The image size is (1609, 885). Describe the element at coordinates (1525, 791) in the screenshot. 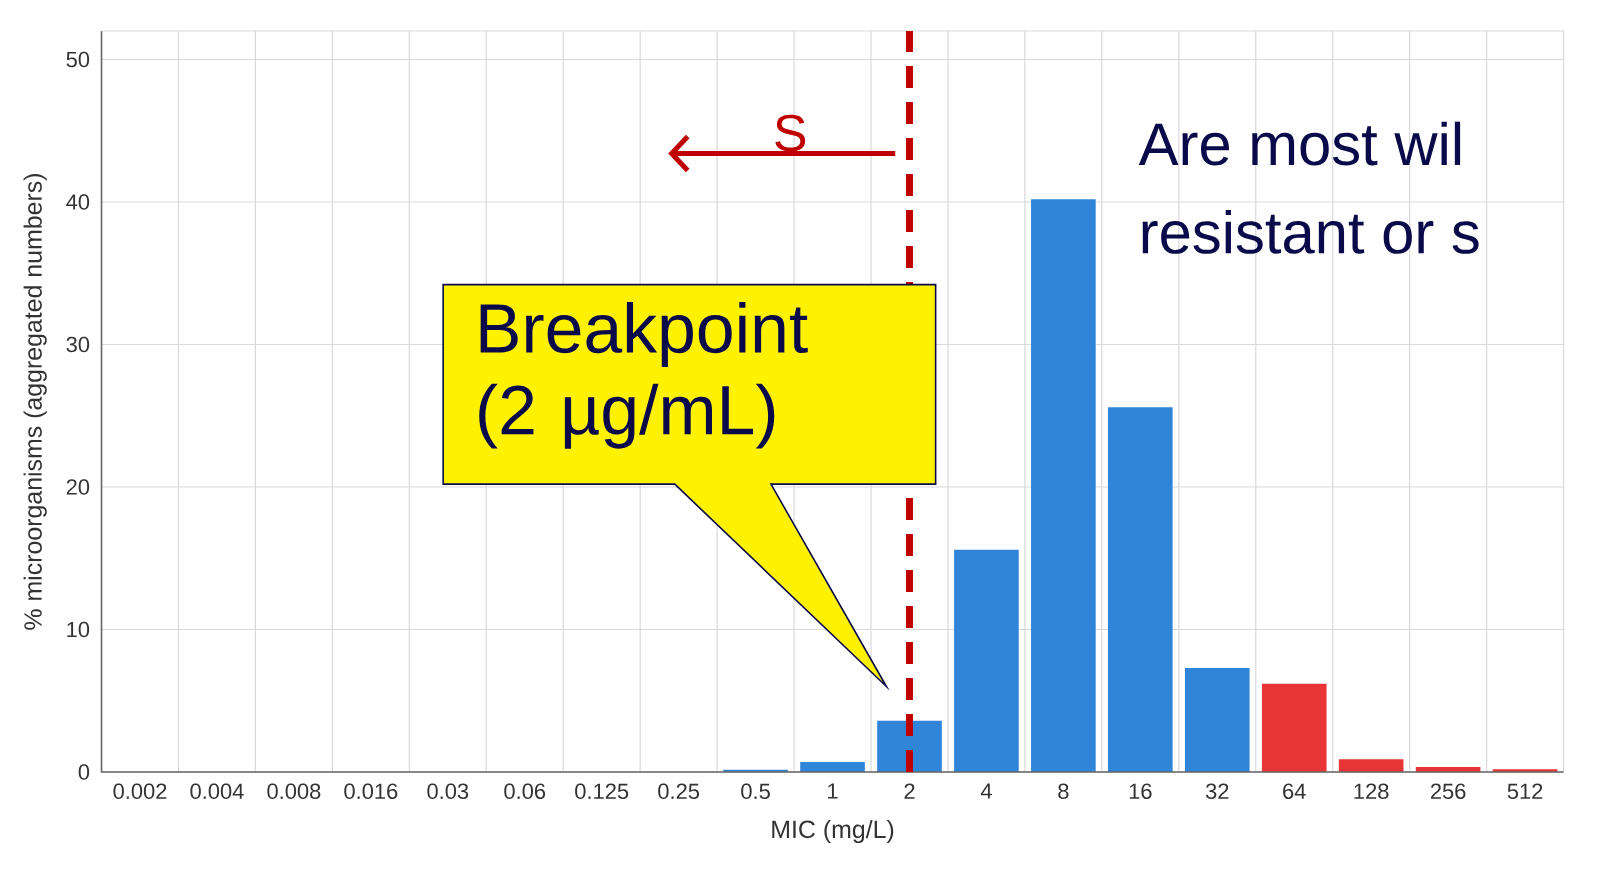

I see `x-tick-label: 512` at that location.